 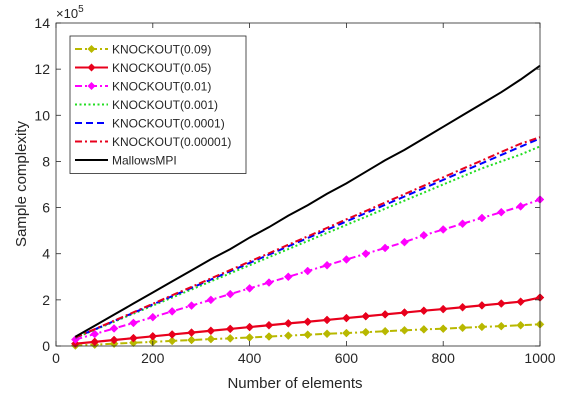 What do you see at coordinates (165, 105) in the screenshot?
I see `legend-label-3: KNOCKOUT(0.001)` at bounding box center [165, 105].